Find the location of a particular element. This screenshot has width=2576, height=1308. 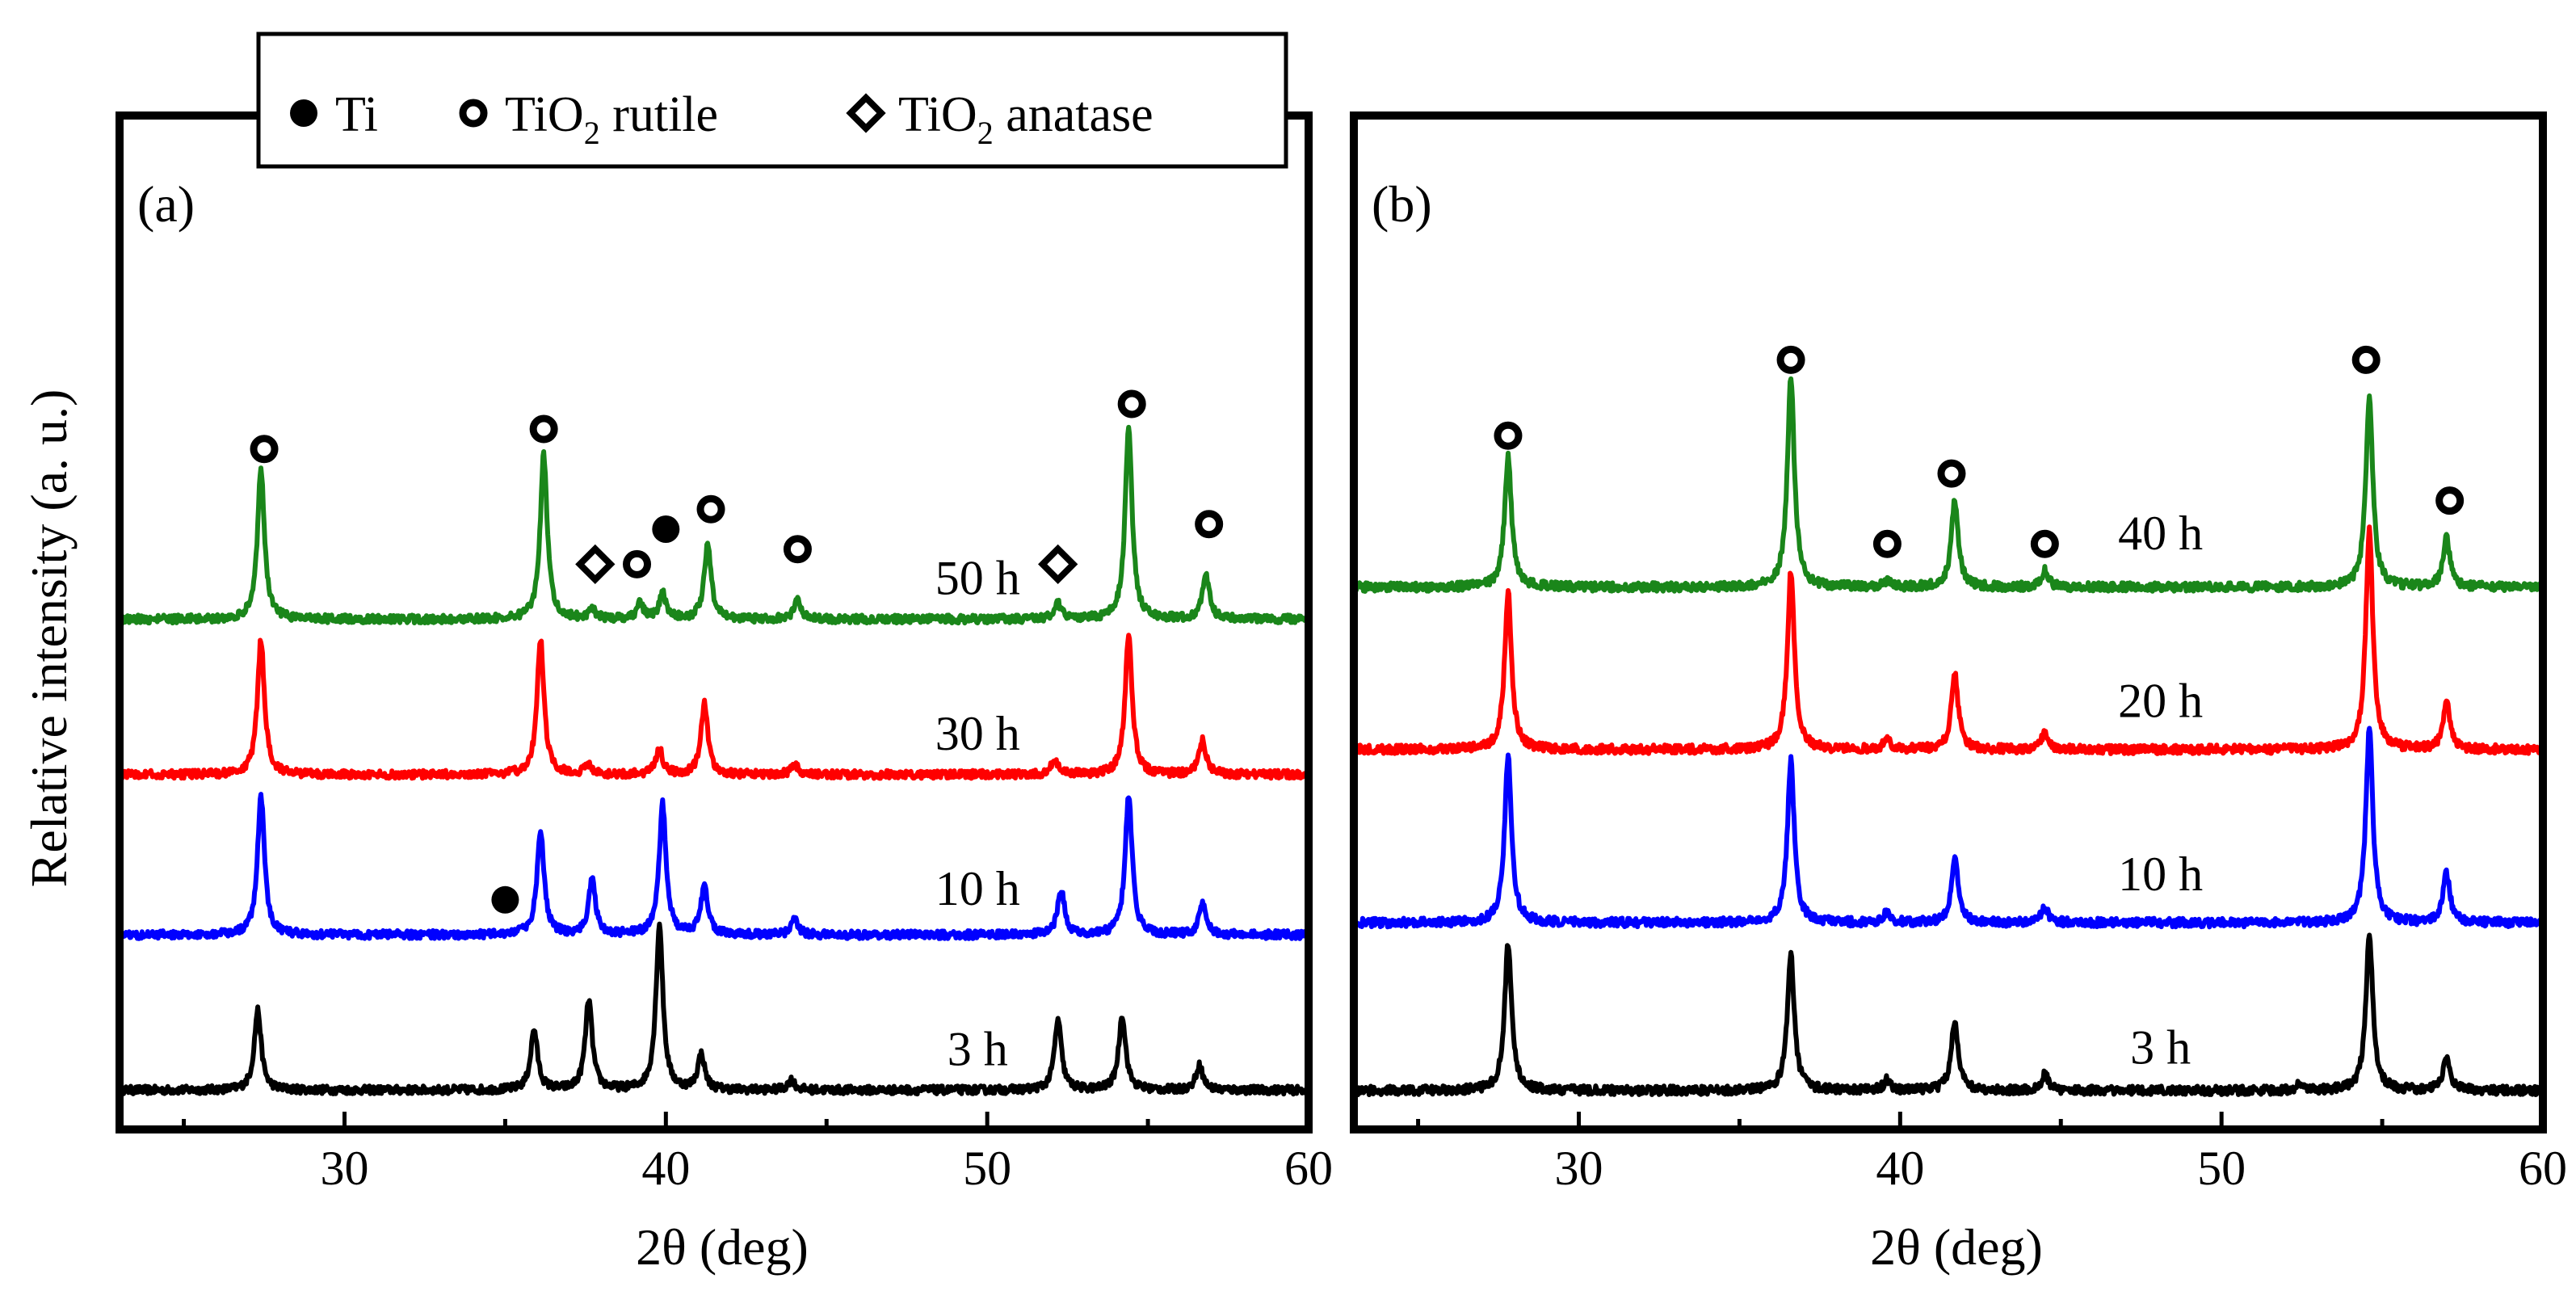

legend: Ti TiO2 rutile TiO2 anatase is located at coordinates (772, 100).